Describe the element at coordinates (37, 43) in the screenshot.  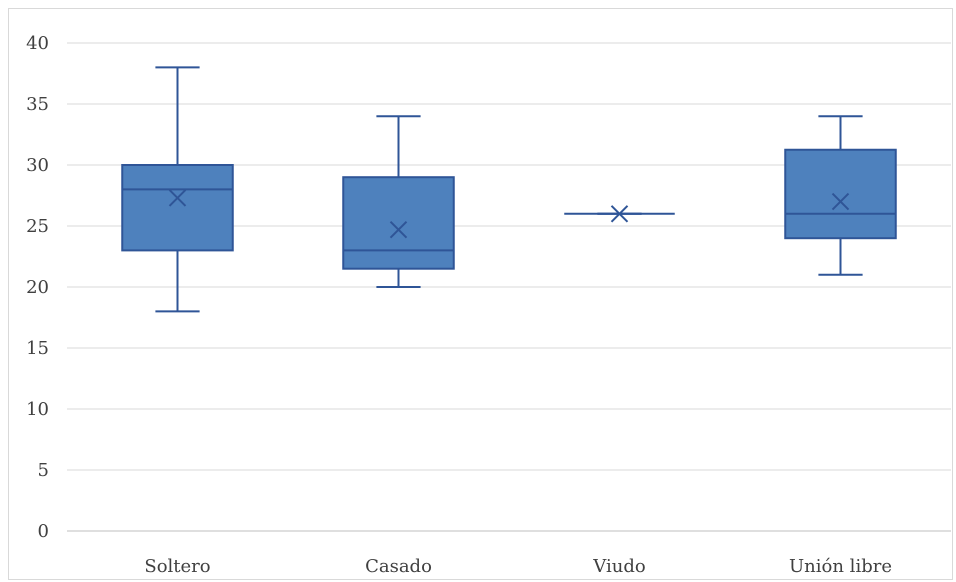
I see `y-tick-label: 40` at that location.